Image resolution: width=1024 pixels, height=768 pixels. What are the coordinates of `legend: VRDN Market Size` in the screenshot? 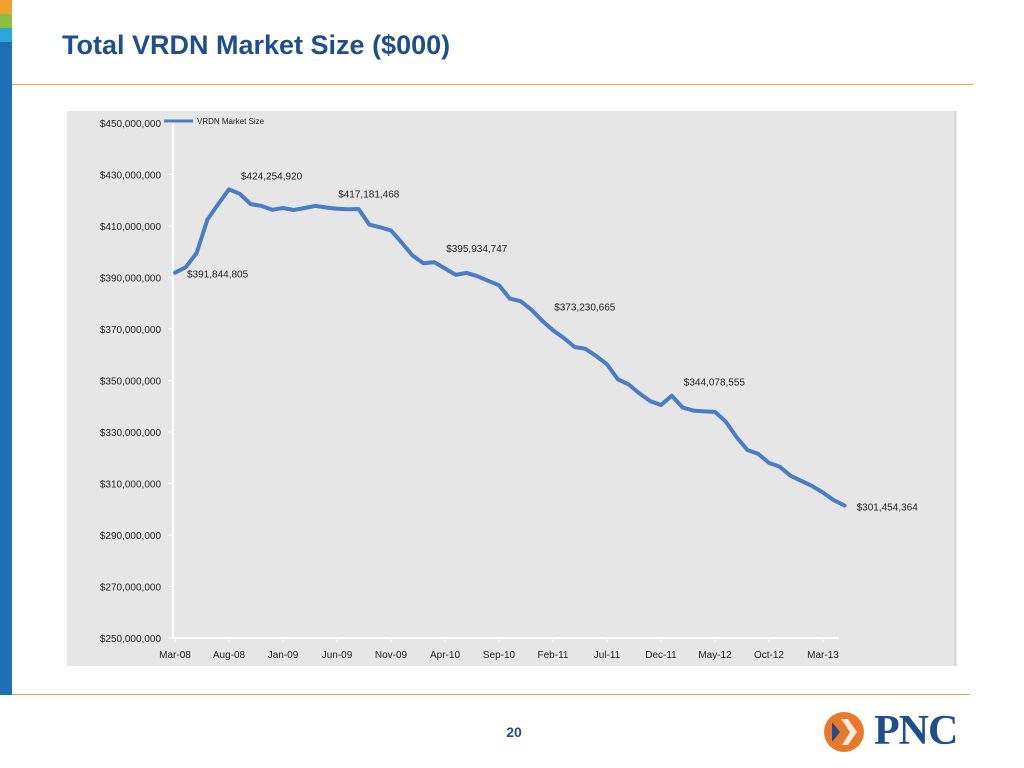 It's located at (214, 121).